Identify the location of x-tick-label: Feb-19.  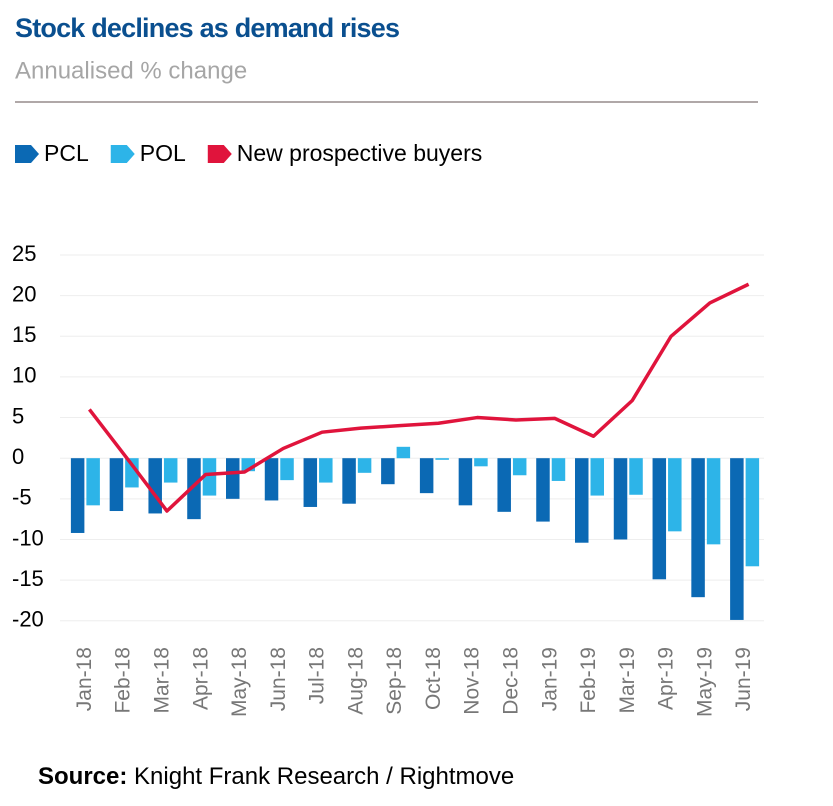
(588, 680).